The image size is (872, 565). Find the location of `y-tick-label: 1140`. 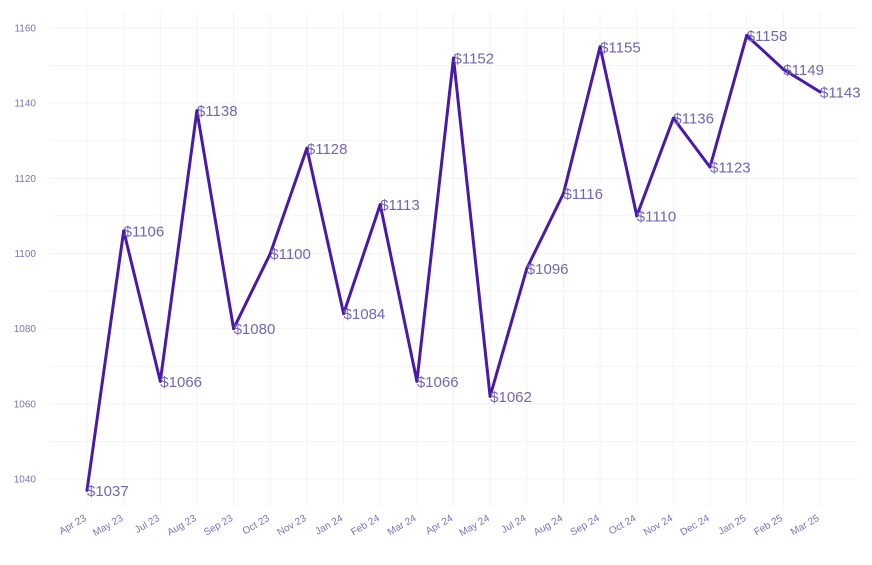

y-tick-label: 1140 is located at coordinates (25, 104).